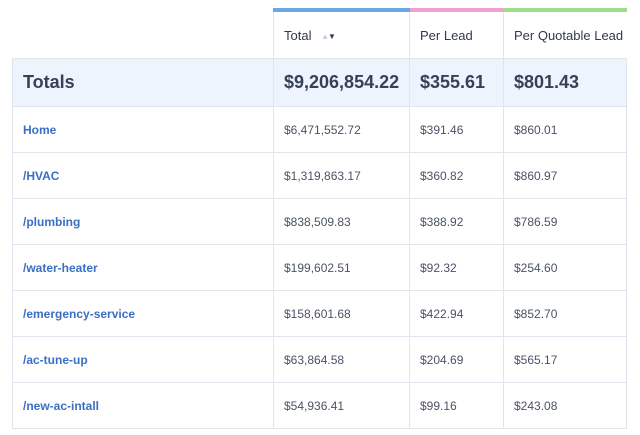 This screenshot has width=640, height=435. I want to click on table-header: Total ▲▼ Per Lead Per Quotable Lead, so click(319, 33).